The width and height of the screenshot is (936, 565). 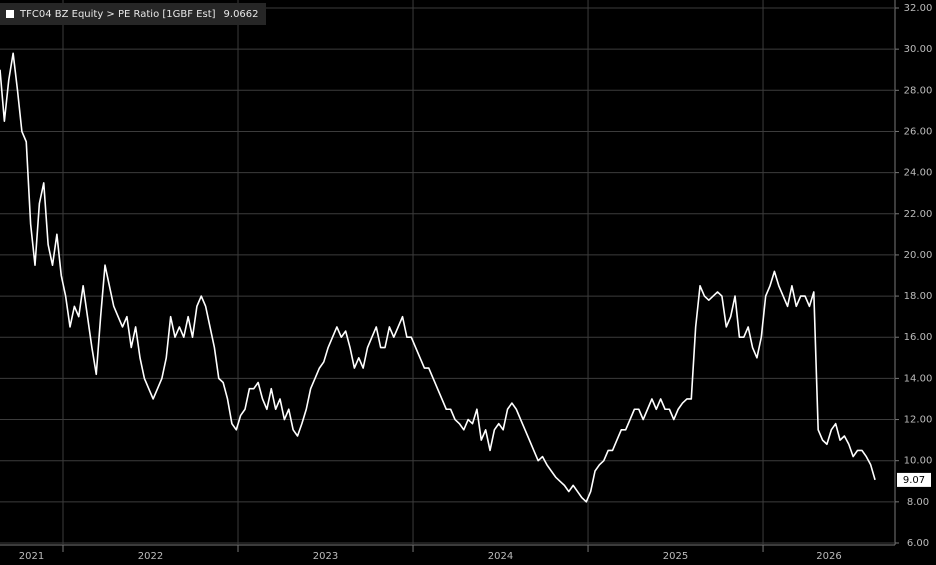 What do you see at coordinates (918, 214) in the screenshot?
I see `y-tick-label: 22.00` at bounding box center [918, 214].